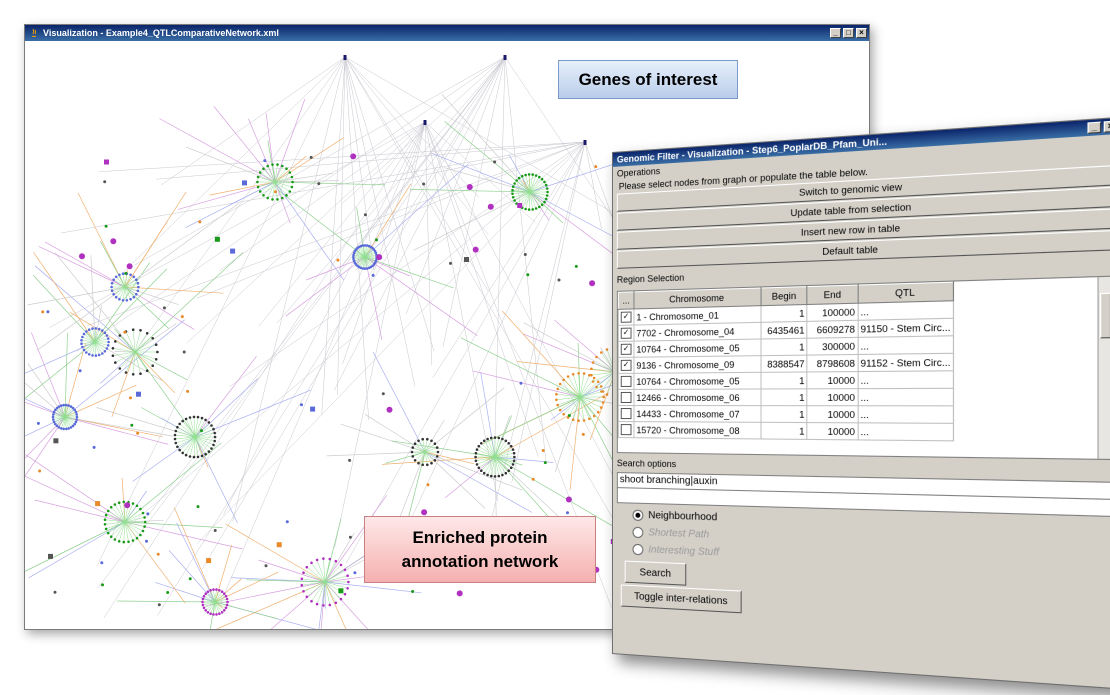  Describe the element at coordinates (832, 362) in the screenshot. I see `cell-end: 8798608` at that location.